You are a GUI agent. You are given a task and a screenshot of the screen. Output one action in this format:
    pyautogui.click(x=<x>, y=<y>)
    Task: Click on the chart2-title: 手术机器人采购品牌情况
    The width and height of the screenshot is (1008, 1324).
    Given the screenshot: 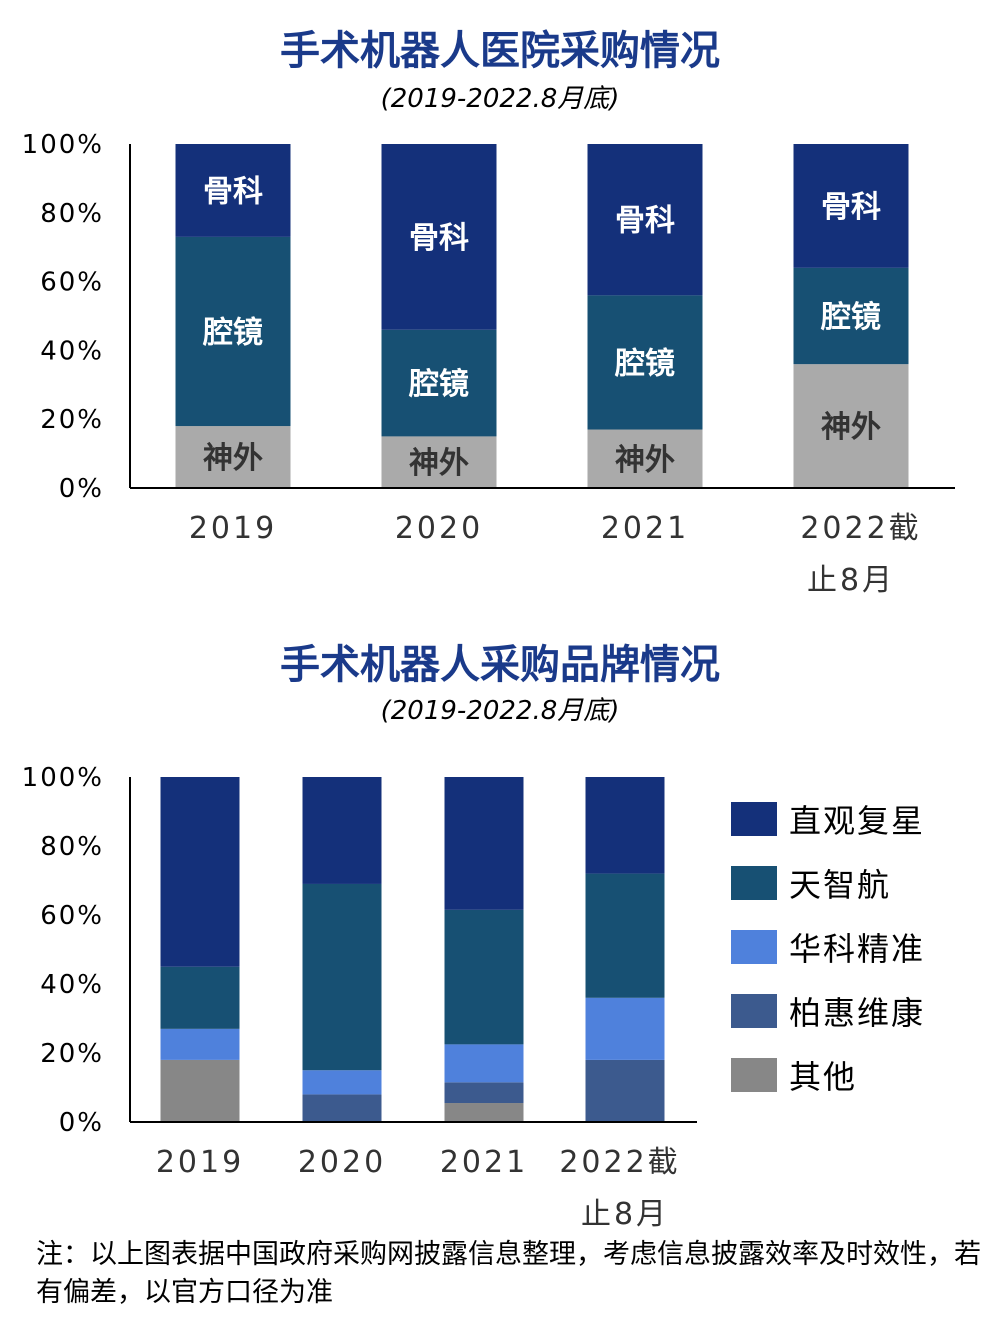 What is the action you would take?
    pyautogui.click(x=500, y=665)
    